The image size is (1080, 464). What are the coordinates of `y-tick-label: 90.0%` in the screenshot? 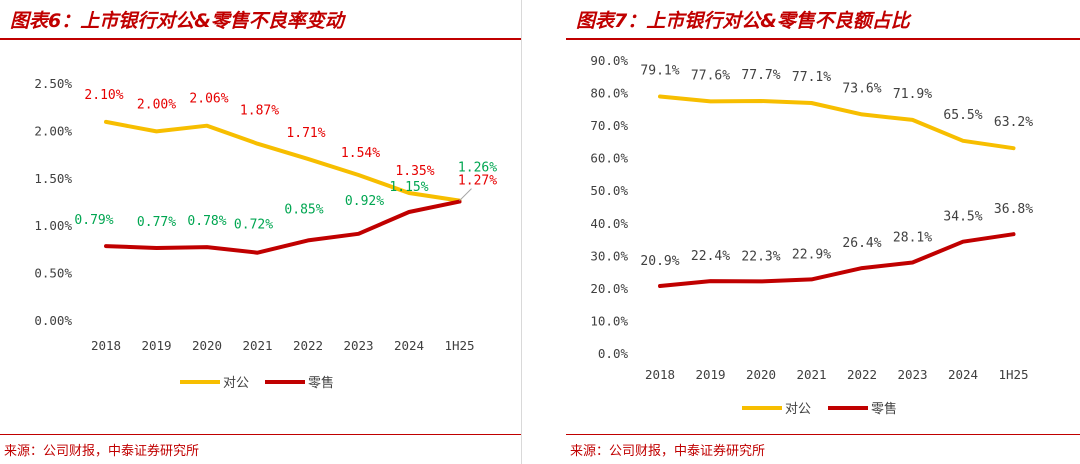 It's located at (609, 60).